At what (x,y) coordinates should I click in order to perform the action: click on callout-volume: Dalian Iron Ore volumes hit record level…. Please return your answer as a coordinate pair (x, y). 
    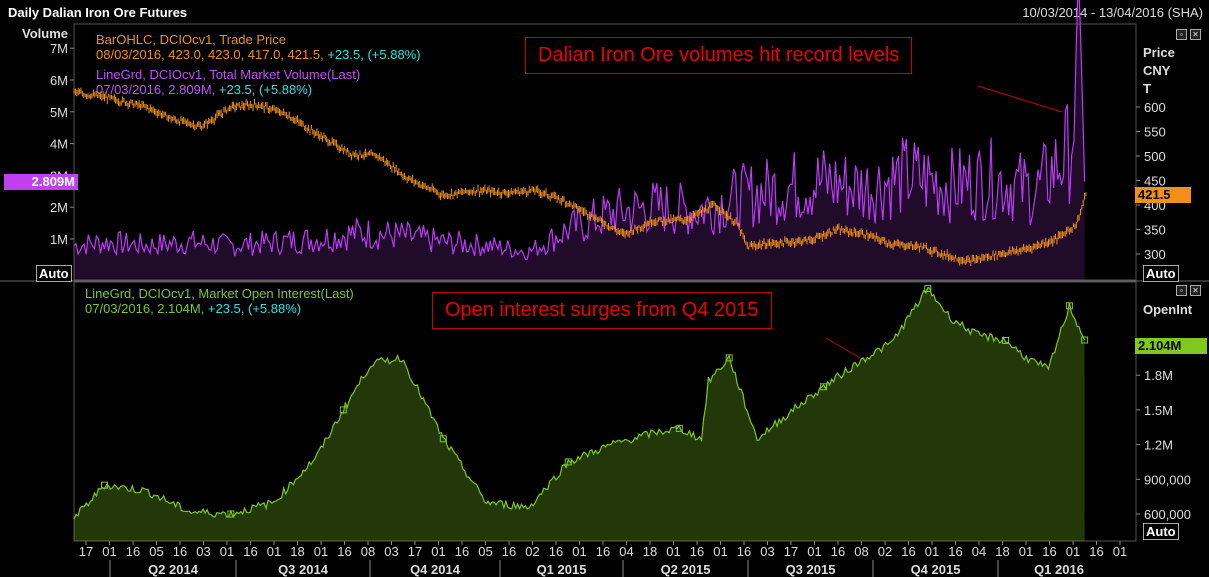
    Looking at the image, I should click on (719, 55).